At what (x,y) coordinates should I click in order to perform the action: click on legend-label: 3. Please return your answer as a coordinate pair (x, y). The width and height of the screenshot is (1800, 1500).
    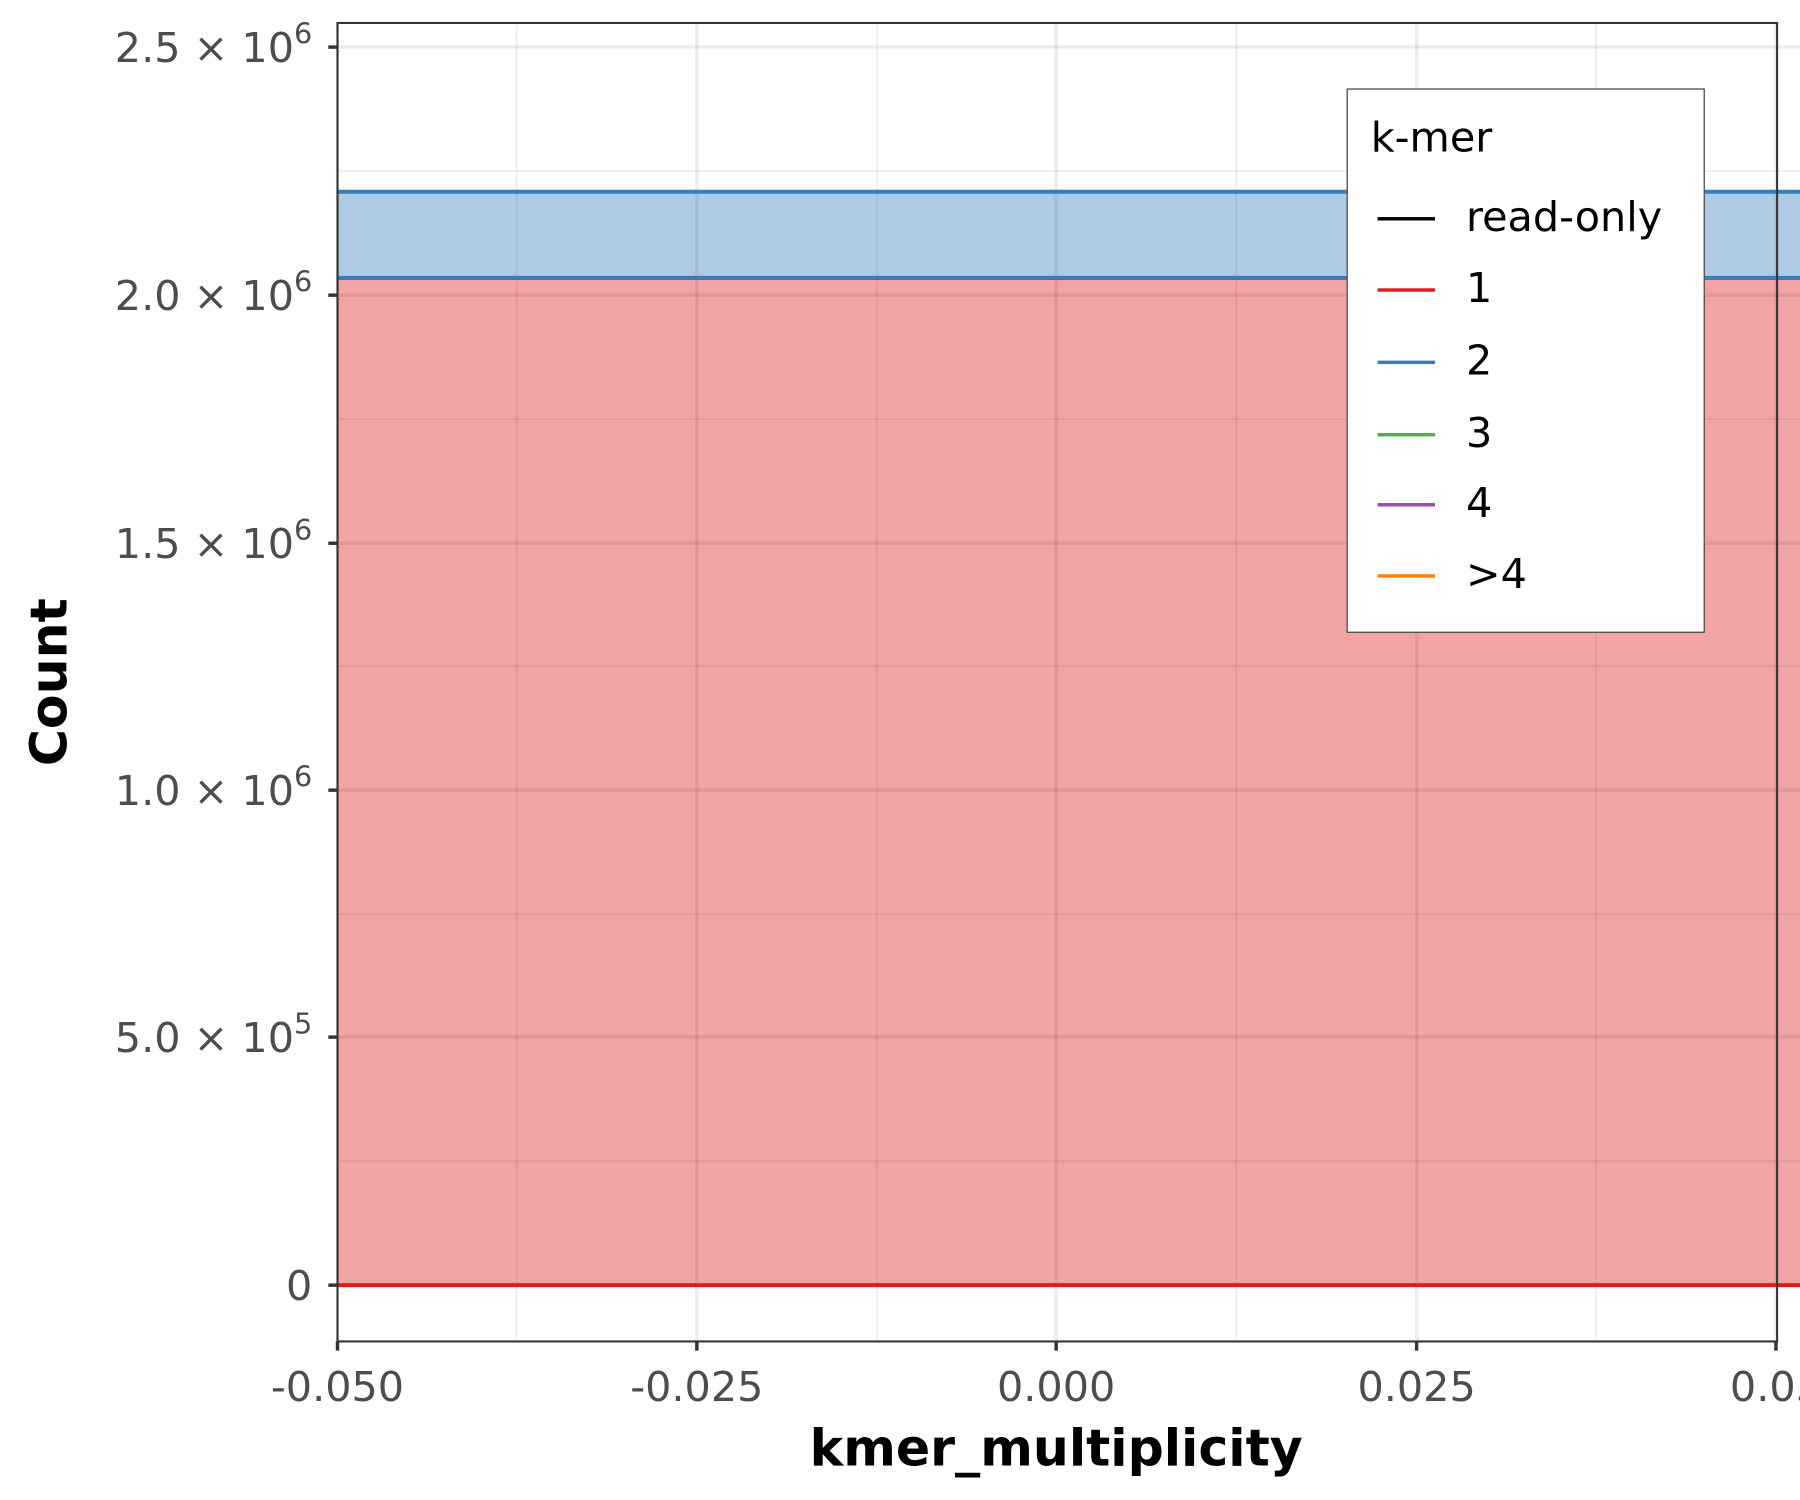
    Looking at the image, I should click on (1479, 434).